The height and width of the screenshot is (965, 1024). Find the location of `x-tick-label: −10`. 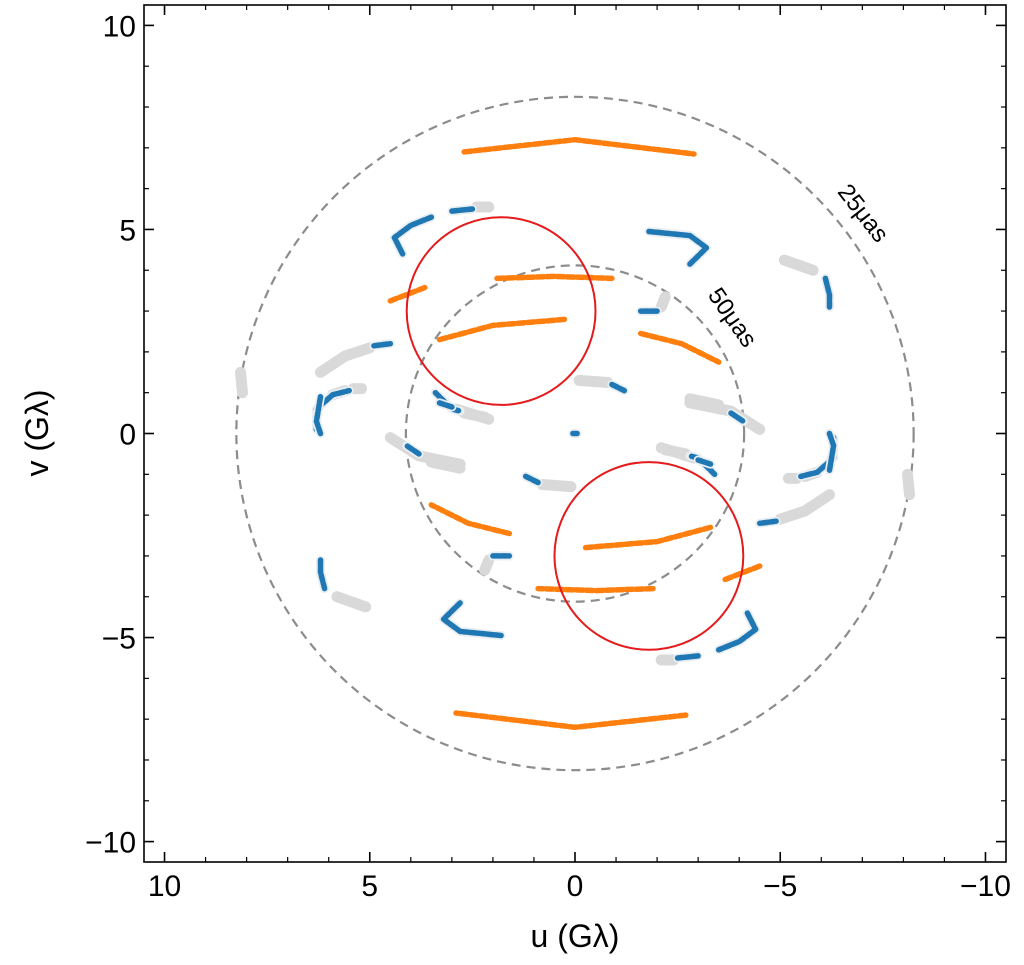

x-tick-label: −10 is located at coordinates (985, 886).